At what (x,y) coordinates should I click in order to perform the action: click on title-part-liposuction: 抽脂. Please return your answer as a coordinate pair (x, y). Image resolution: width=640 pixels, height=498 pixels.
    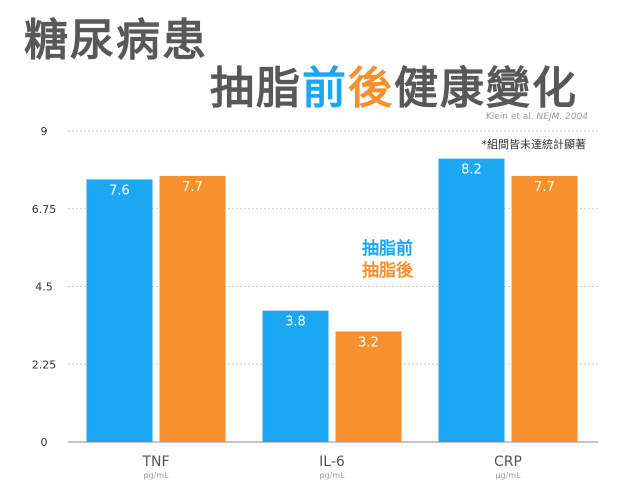
    Looking at the image, I should click on (256, 88).